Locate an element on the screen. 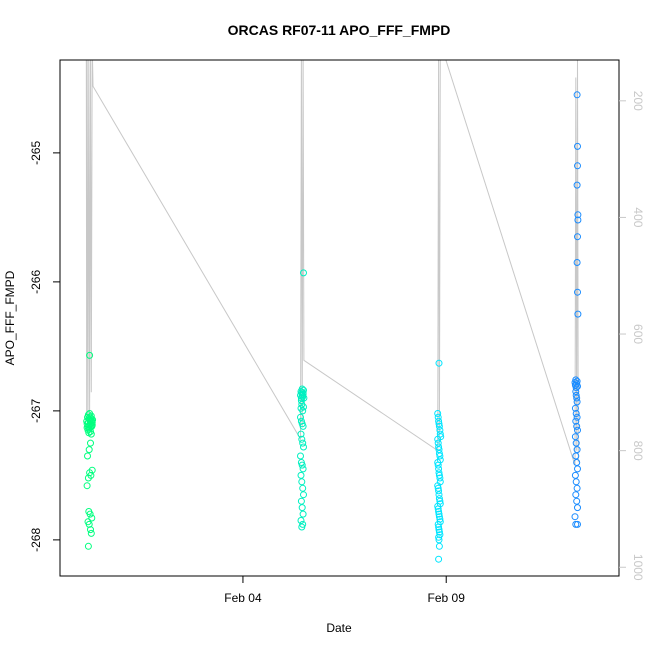  x-tick-label: Feb 09 is located at coordinates (447, 598).